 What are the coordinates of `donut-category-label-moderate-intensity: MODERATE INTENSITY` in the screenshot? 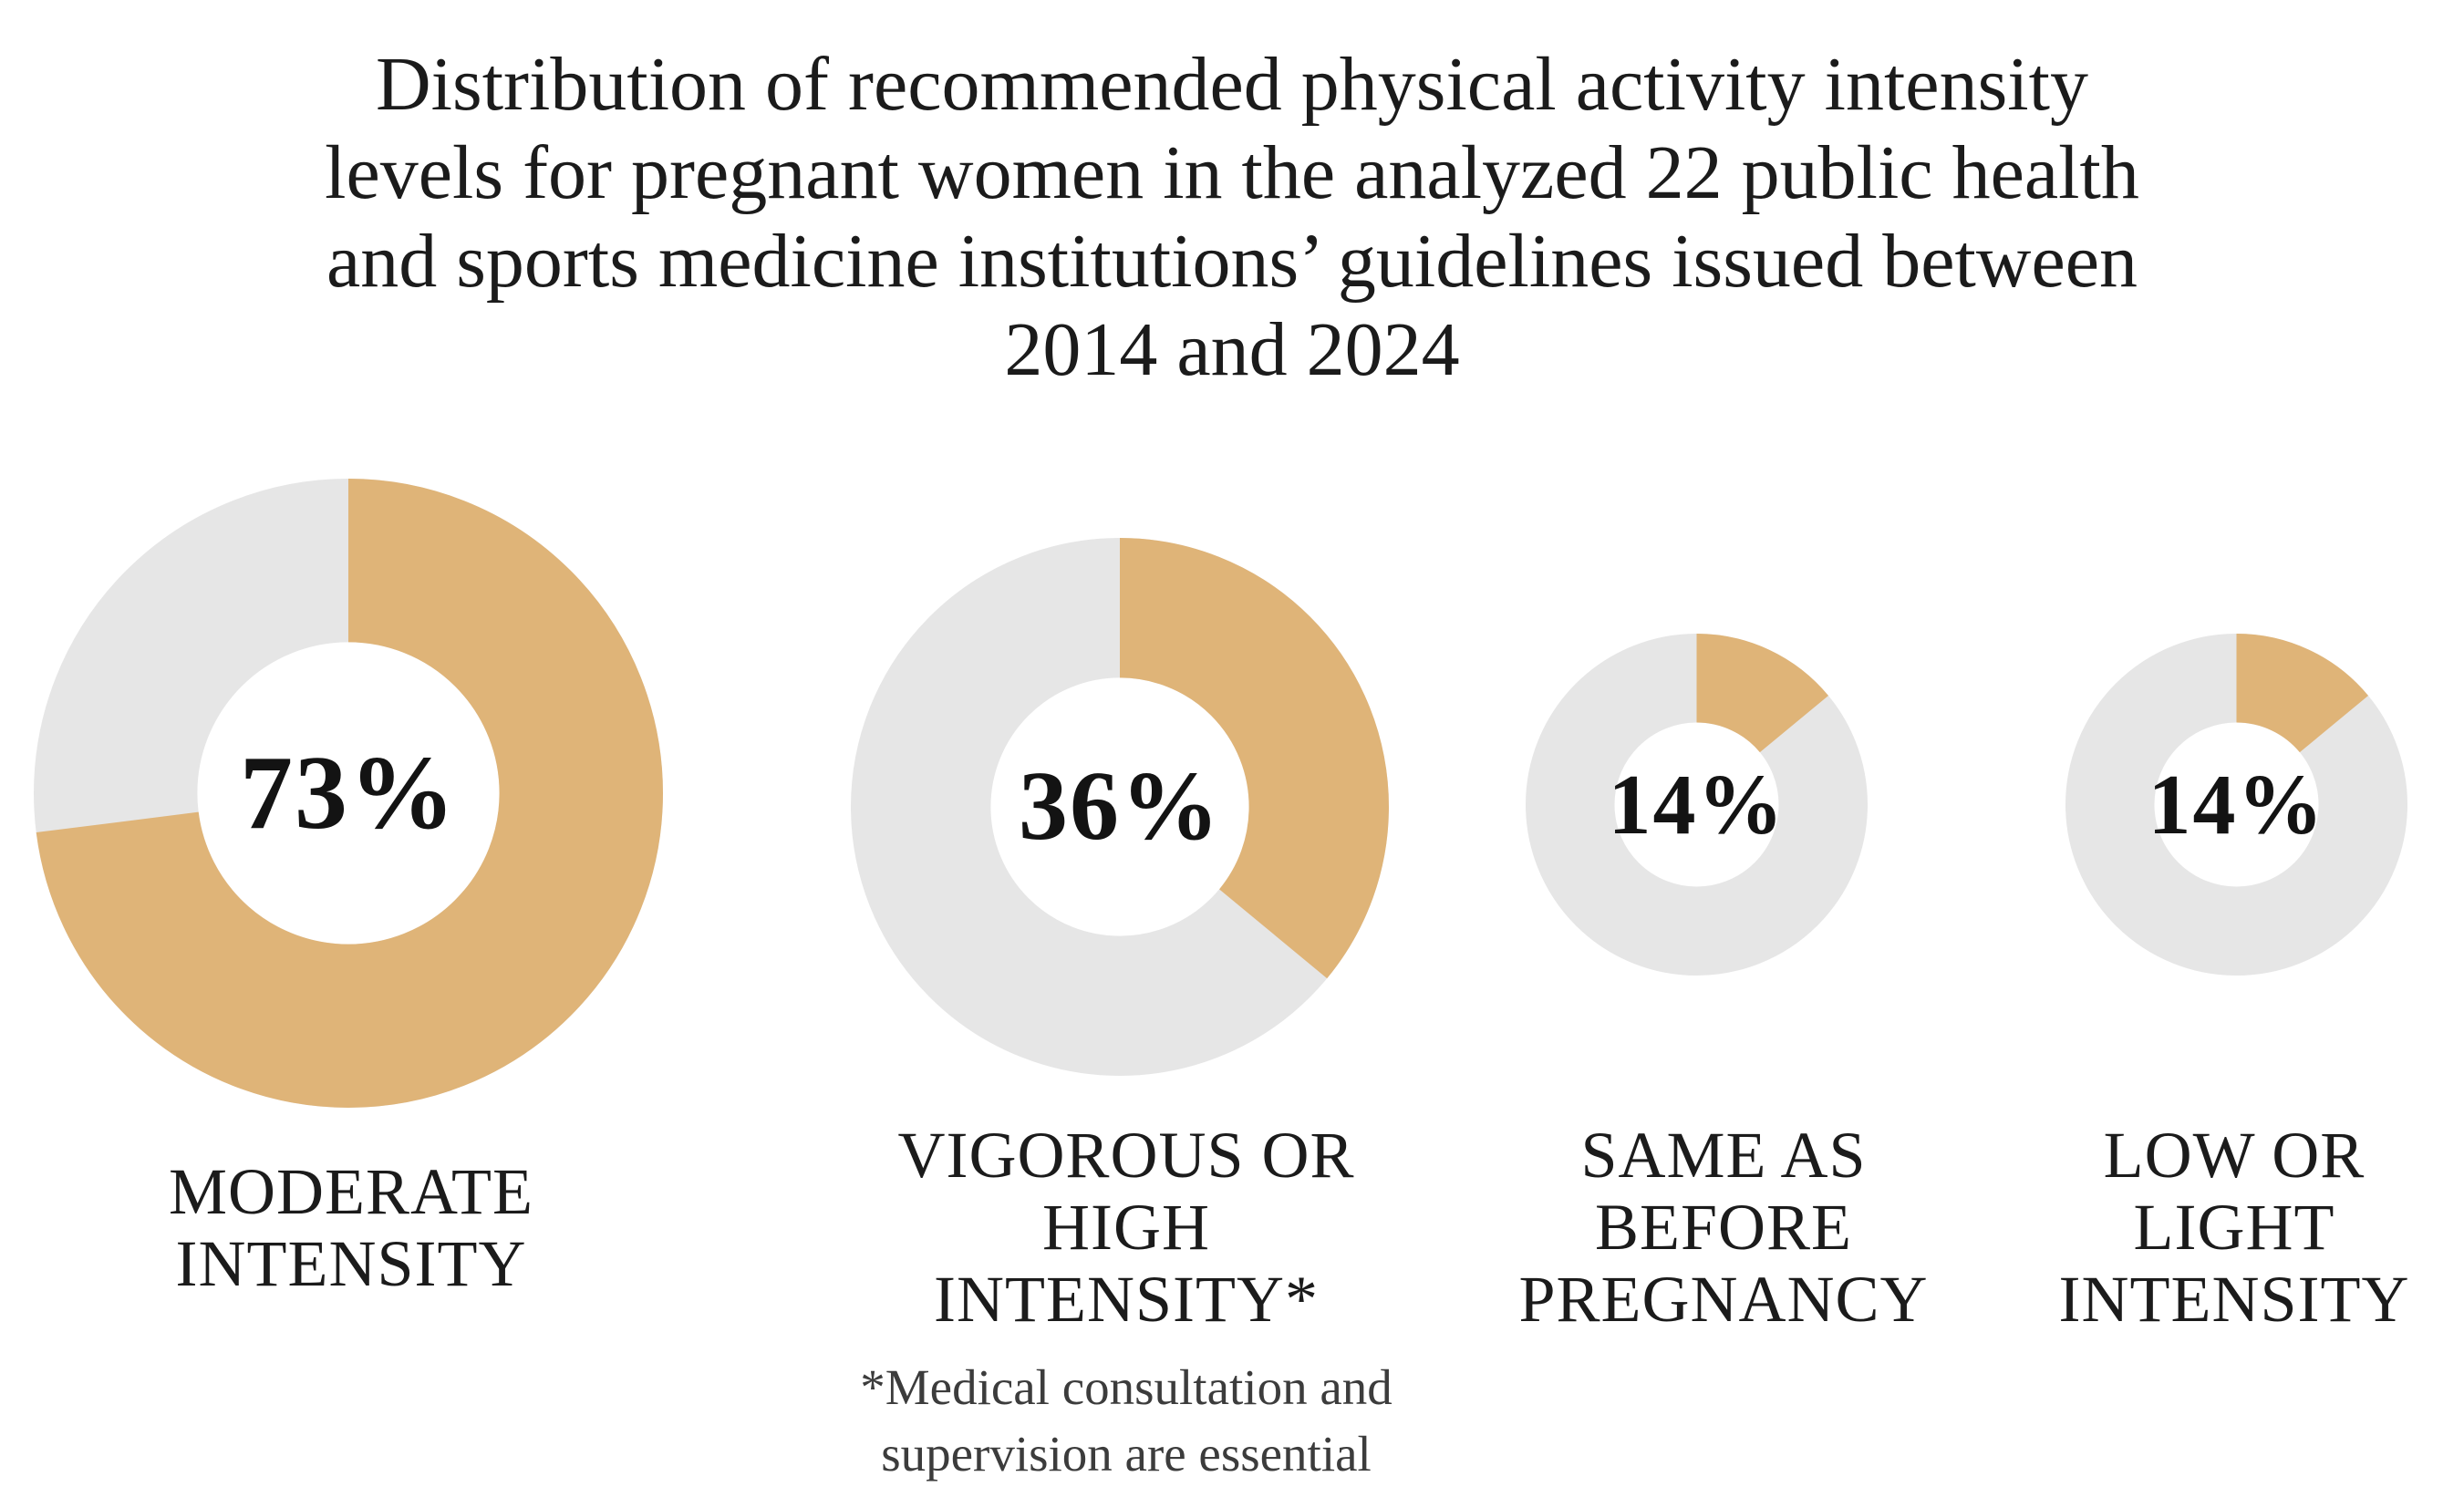 It's located at (351, 1228).